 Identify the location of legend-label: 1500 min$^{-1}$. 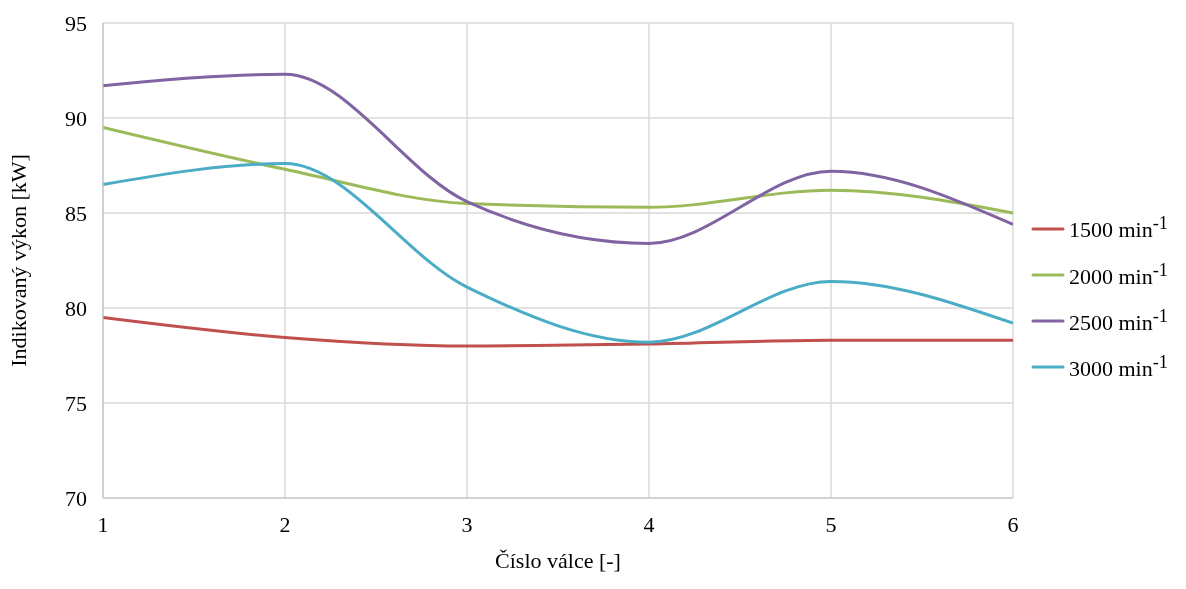
(1118, 228).